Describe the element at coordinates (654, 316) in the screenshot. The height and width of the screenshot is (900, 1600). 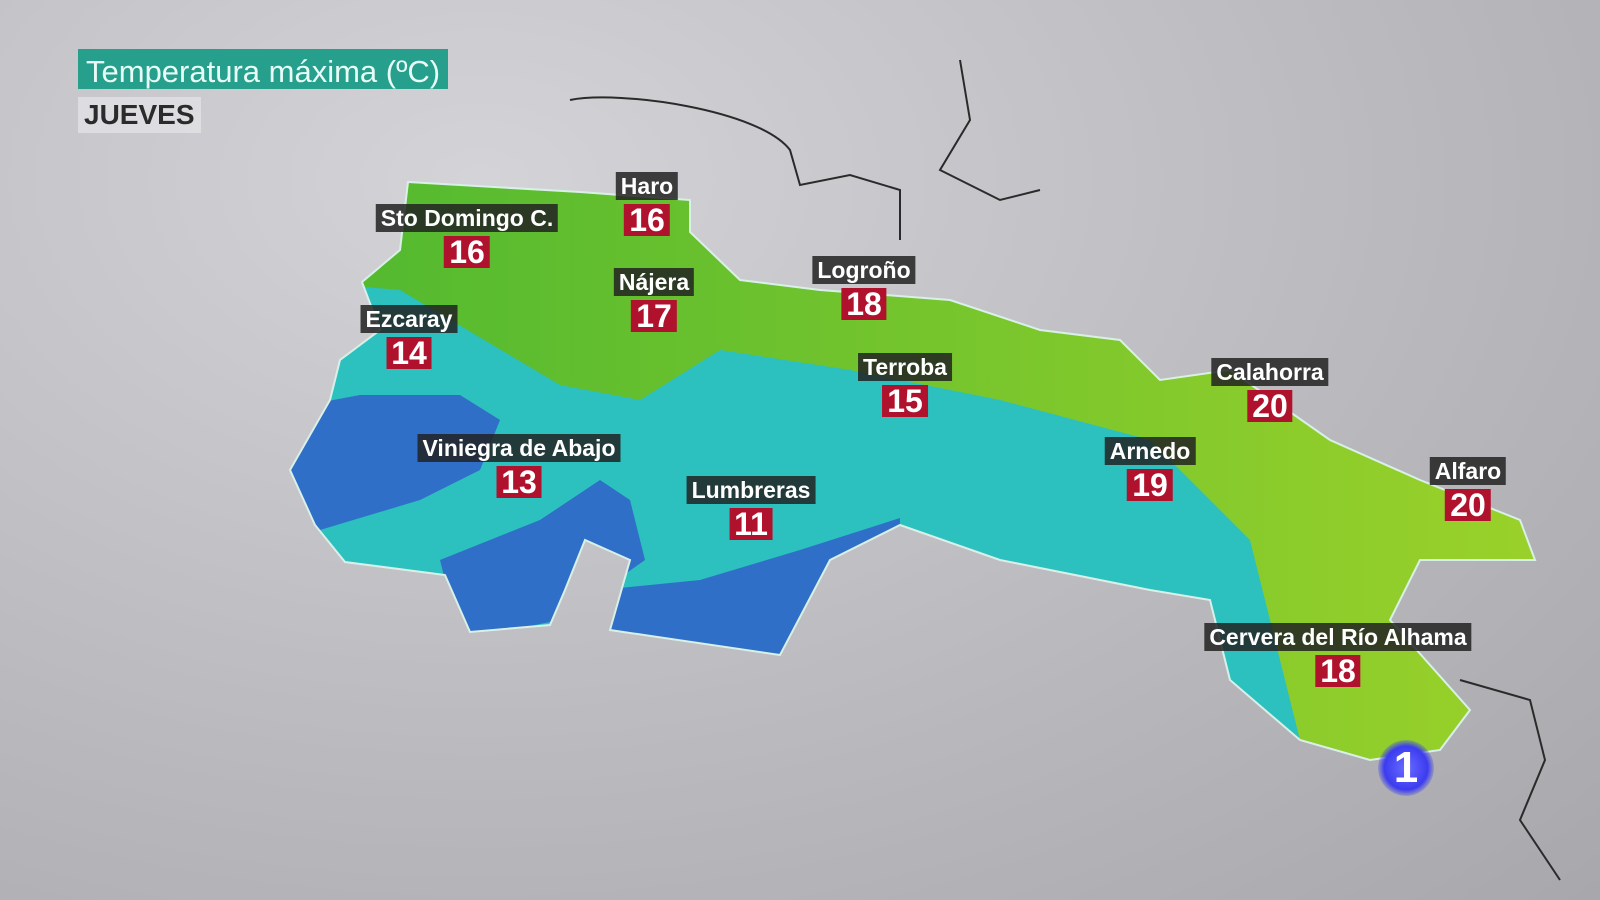
I see `city-temp: 17` at that location.